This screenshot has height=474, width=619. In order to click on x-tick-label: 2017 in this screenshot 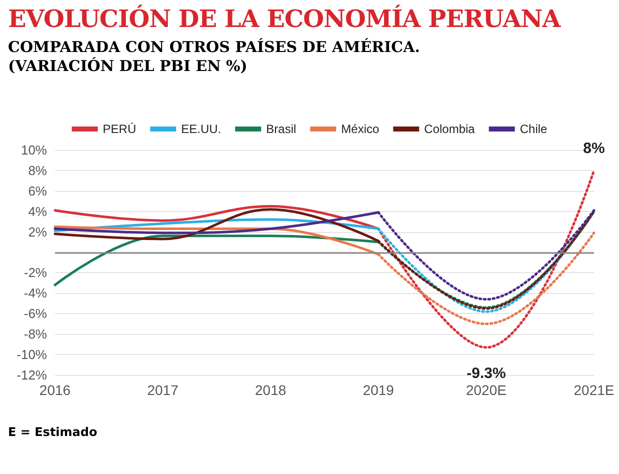, I will do `click(163, 390)`.